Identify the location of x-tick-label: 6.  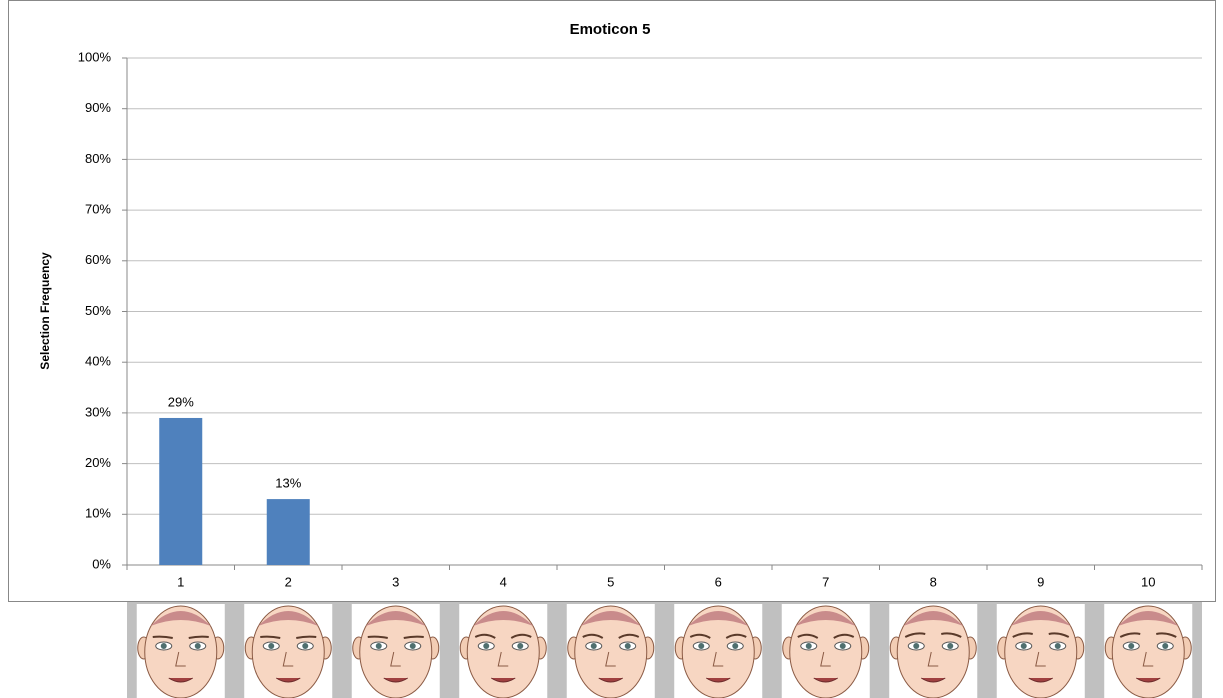
(718, 581).